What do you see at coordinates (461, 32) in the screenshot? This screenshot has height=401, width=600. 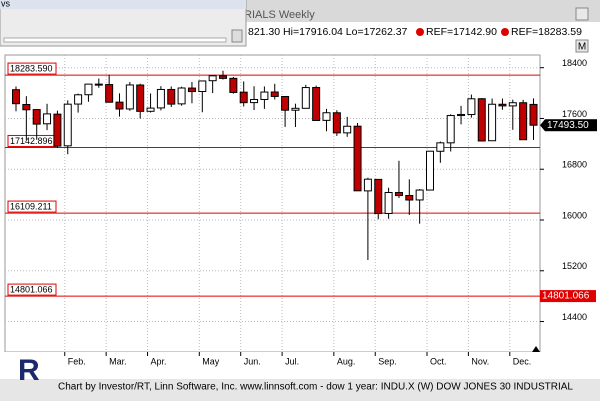 I see `ref-label: REF=17142.90` at bounding box center [461, 32].